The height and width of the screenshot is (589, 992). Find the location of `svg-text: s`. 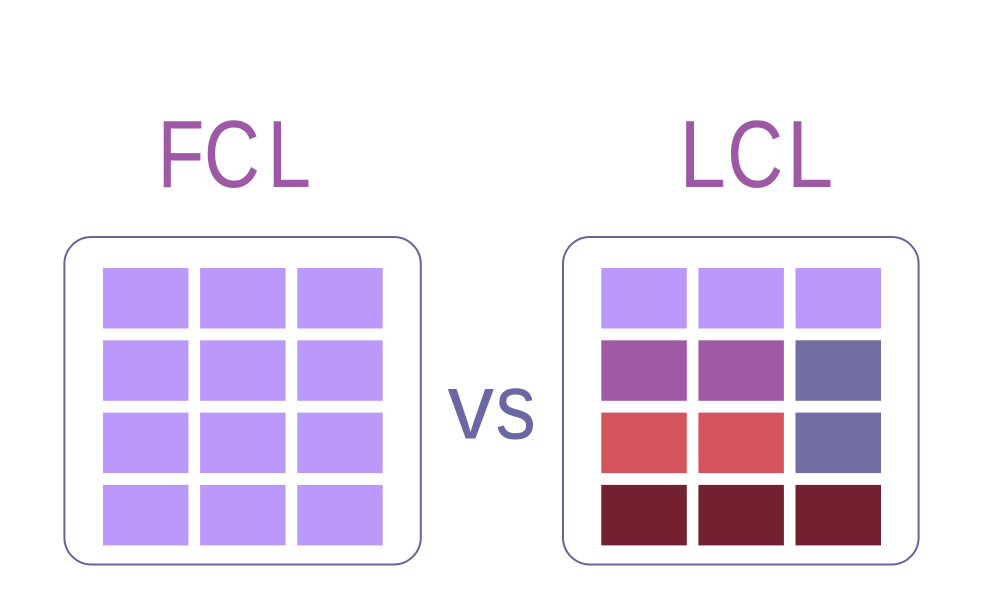

svg-text: s is located at coordinates (515, 406).